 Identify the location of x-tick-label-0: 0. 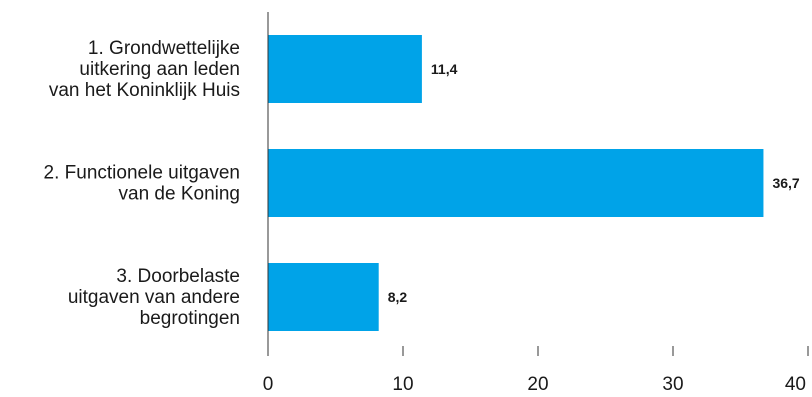
(268, 384).